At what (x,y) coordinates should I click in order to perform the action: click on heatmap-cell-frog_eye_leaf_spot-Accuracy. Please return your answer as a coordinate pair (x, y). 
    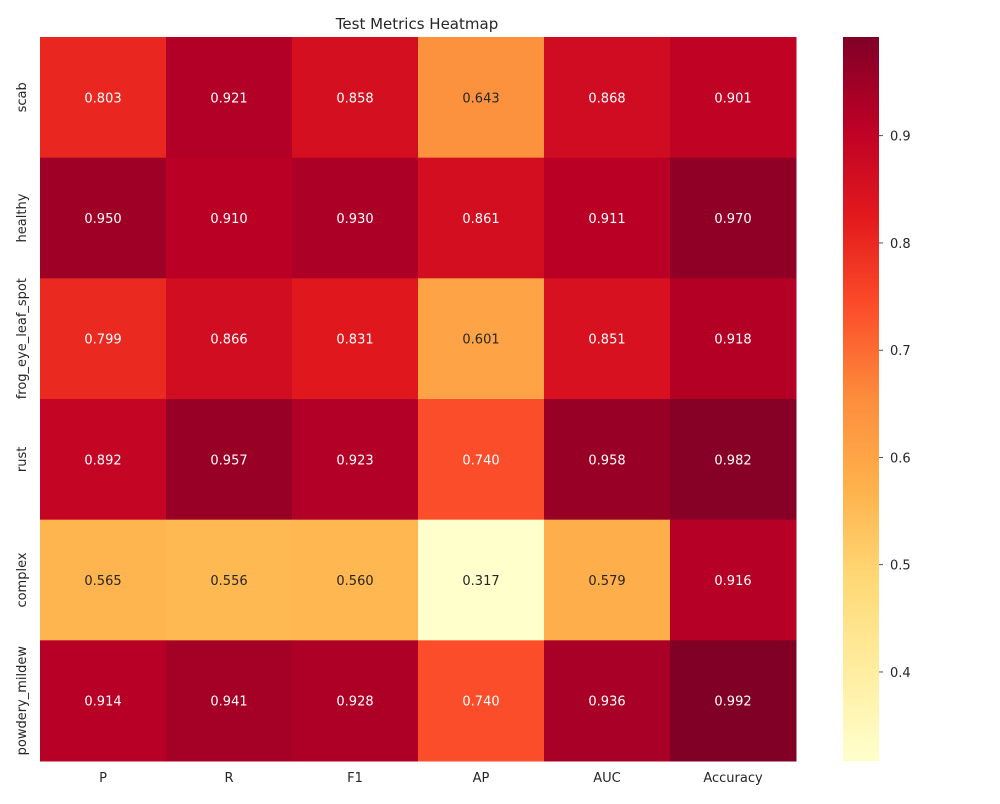
    Looking at the image, I should click on (733, 339).